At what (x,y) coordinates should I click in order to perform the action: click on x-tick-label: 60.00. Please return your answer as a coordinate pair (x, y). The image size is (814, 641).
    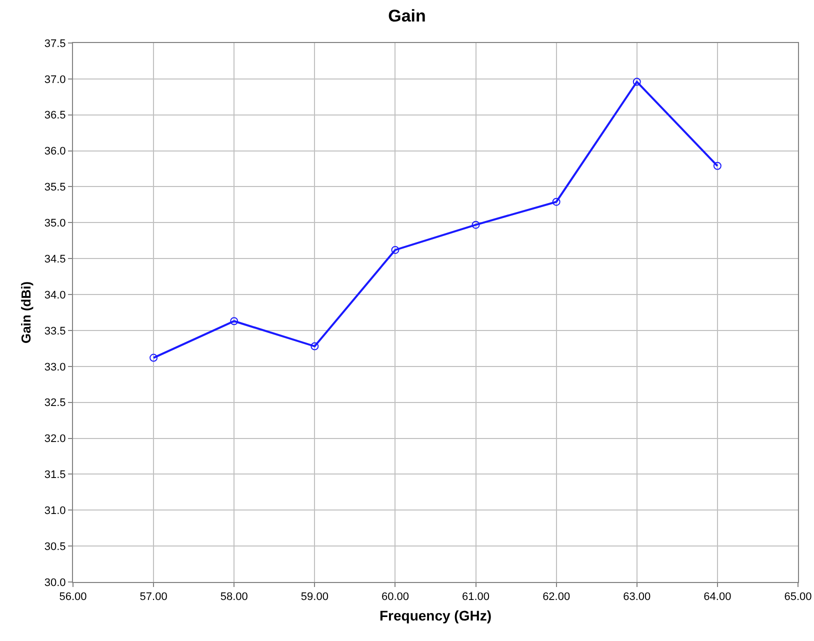
    Looking at the image, I should click on (395, 597).